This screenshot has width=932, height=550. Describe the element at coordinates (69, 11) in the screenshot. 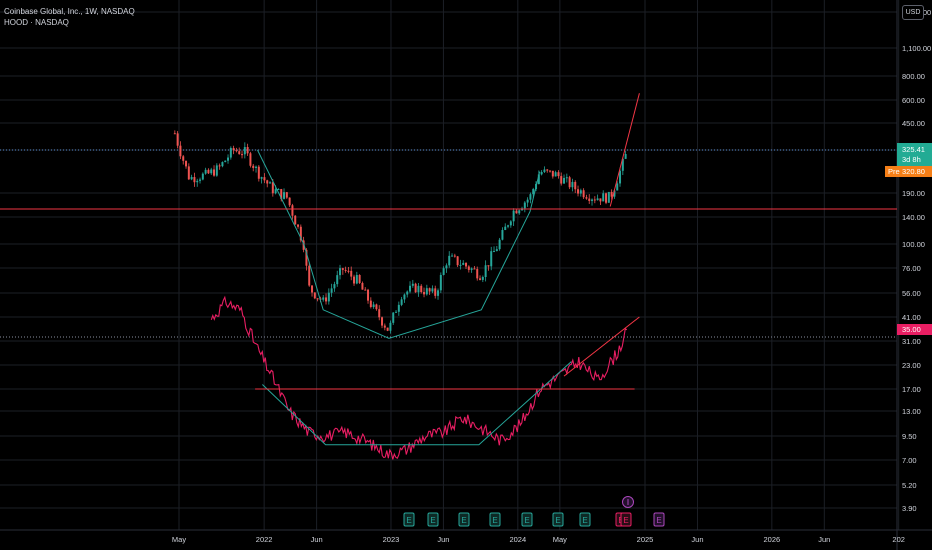

I see `main-symbol-title: Coinbase Global, Inc., 1W, NASDAQ` at that location.